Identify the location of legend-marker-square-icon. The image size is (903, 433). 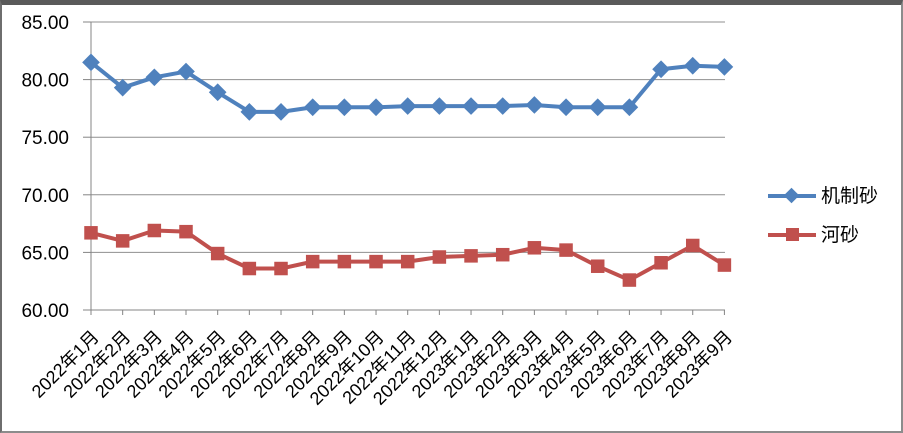
(792, 235).